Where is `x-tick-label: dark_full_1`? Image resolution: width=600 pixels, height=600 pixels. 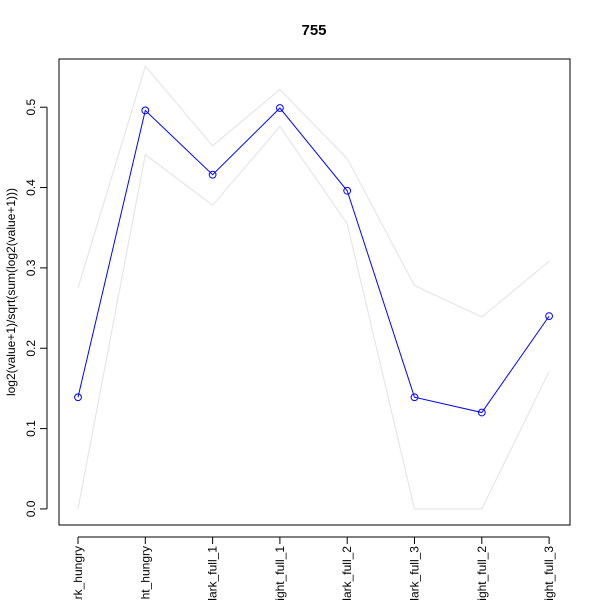
x-tick-label: dark_full_1 is located at coordinates (213, 573).